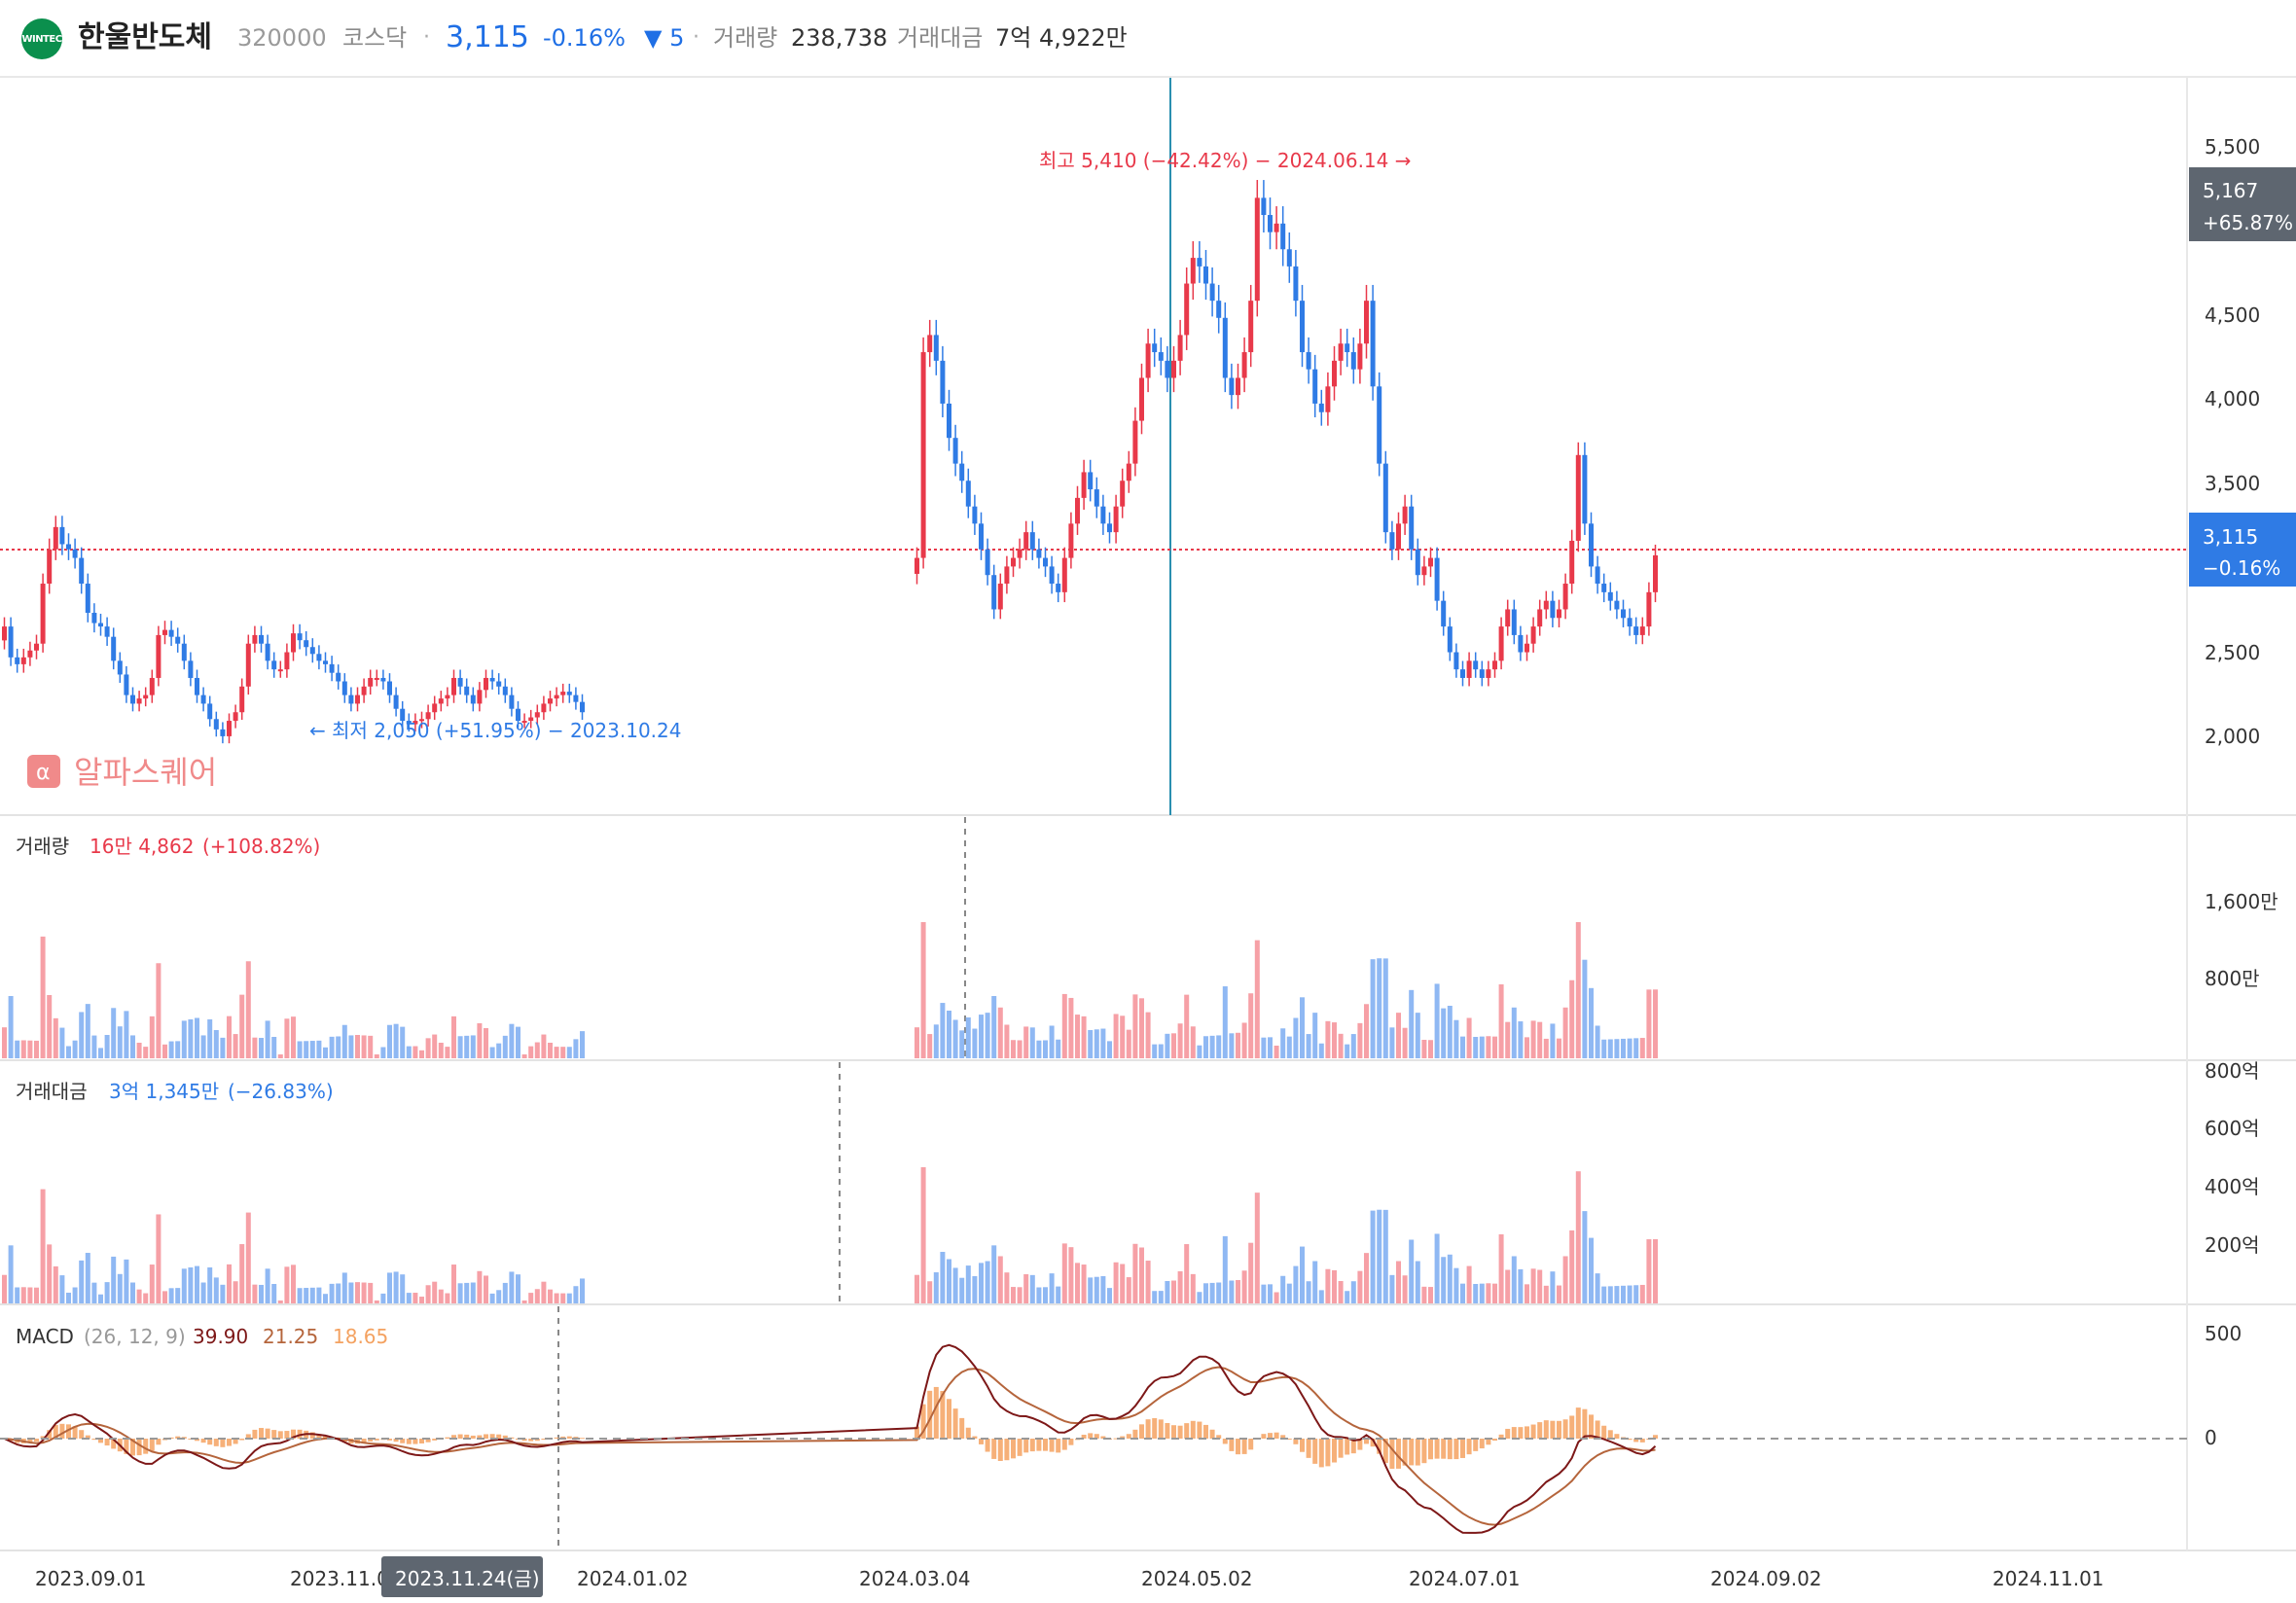 This screenshot has height=1603, width=2296. What do you see at coordinates (2241, 568) in the screenshot?
I see `svg-text: −0.16%` at bounding box center [2241, 568].